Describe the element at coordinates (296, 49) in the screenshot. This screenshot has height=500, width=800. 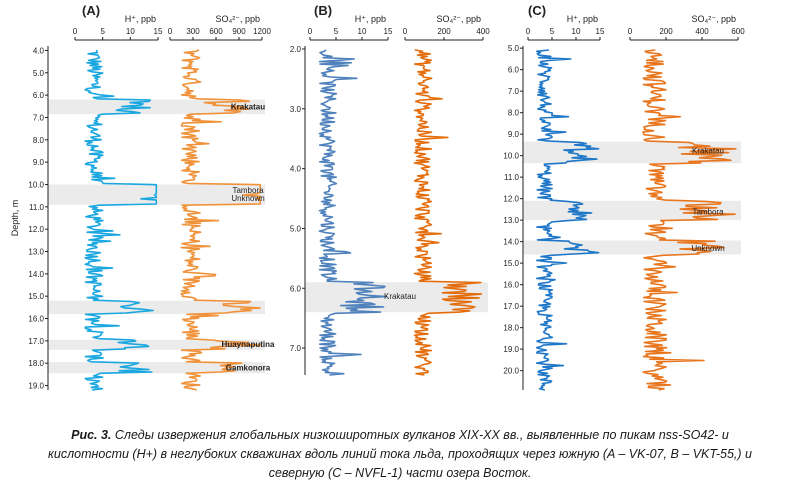
I see `depth-tick-label: 2.0` at that location.